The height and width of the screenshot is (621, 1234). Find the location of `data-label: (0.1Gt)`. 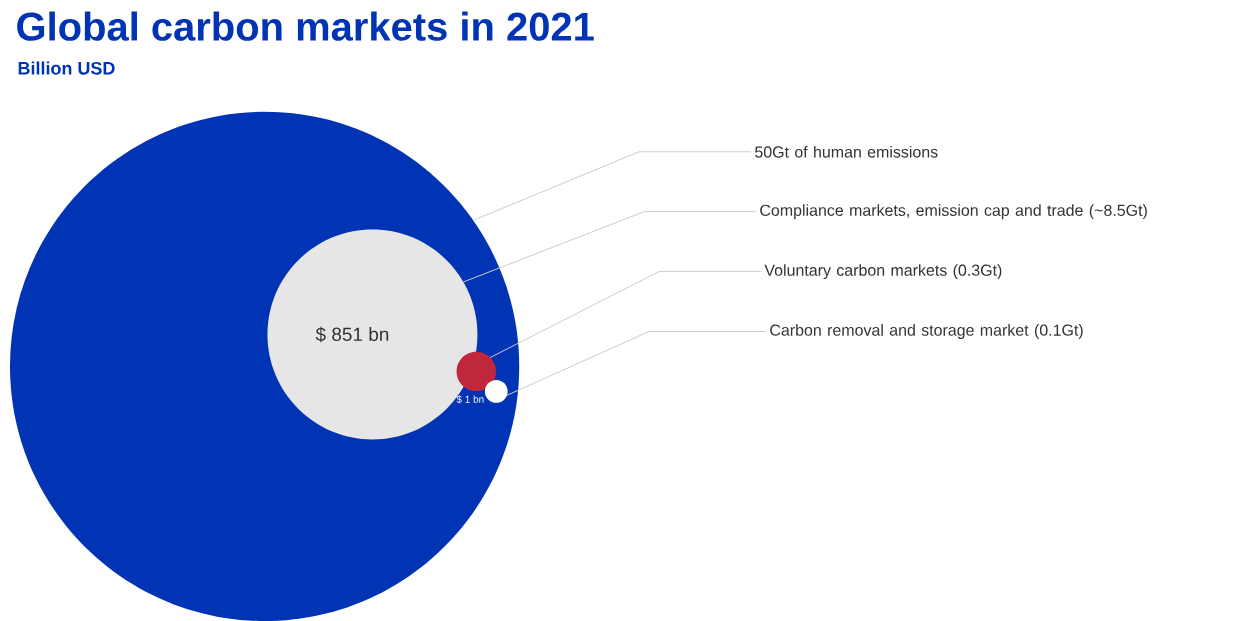

data-label: (0.1Gt) is located at coordinates (1058, 331).